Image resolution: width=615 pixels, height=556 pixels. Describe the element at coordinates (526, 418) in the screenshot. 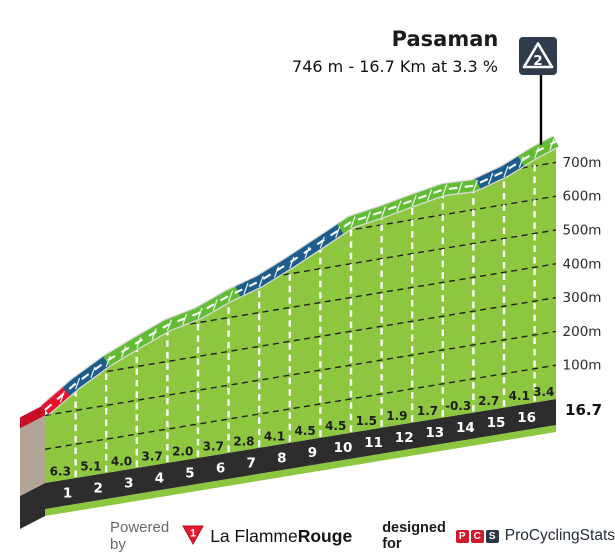

I see `km-tick-label: 16` at that location.